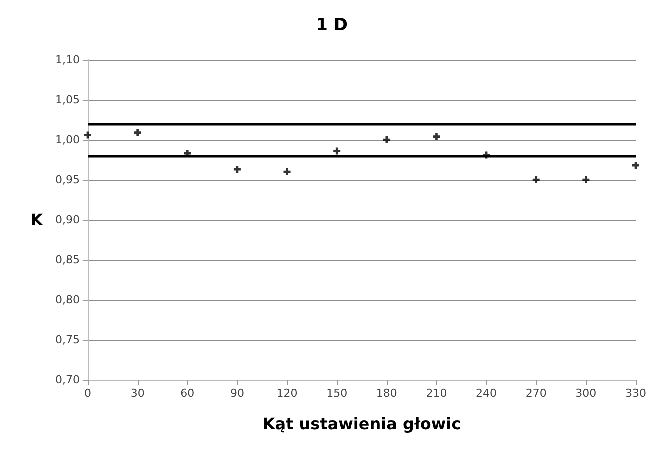 This screenshot has width=664, height=450. What do you see at coordinates (287, 393) in the screenshot?
I see `x-tick-label: 120` at bounding box center [287, 393].